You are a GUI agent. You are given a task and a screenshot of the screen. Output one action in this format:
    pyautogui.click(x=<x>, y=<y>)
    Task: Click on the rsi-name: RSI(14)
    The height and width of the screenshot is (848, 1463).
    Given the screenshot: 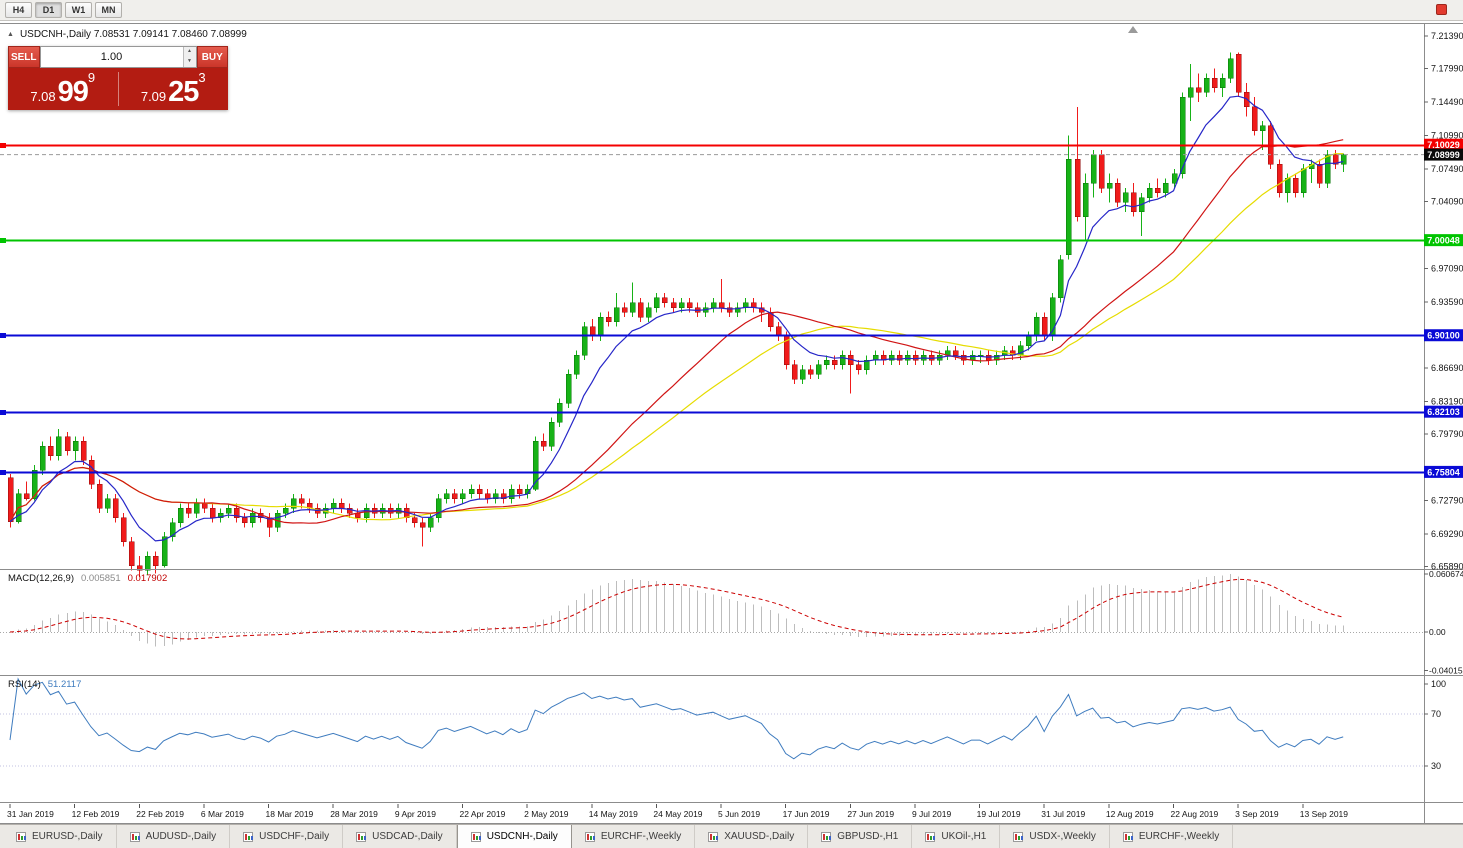 What is the action you would take?
    pyautogui.click(x=24, y=684)
    